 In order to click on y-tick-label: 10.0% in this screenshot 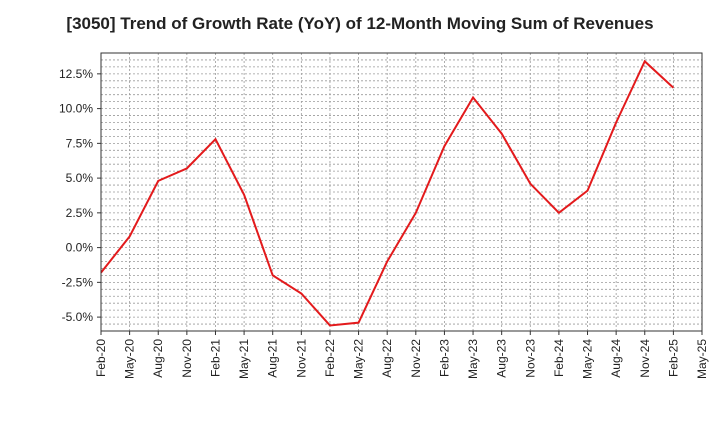, I will do `click(76, 109)`.